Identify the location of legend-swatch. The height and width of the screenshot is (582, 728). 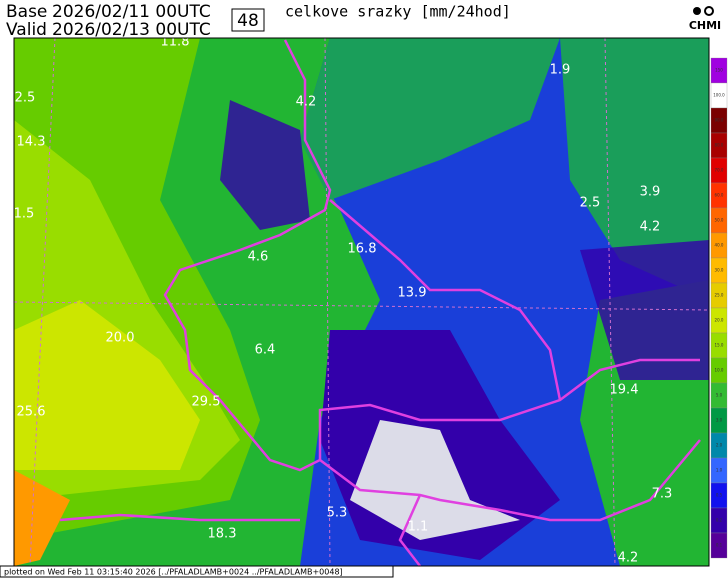
(719, 545).